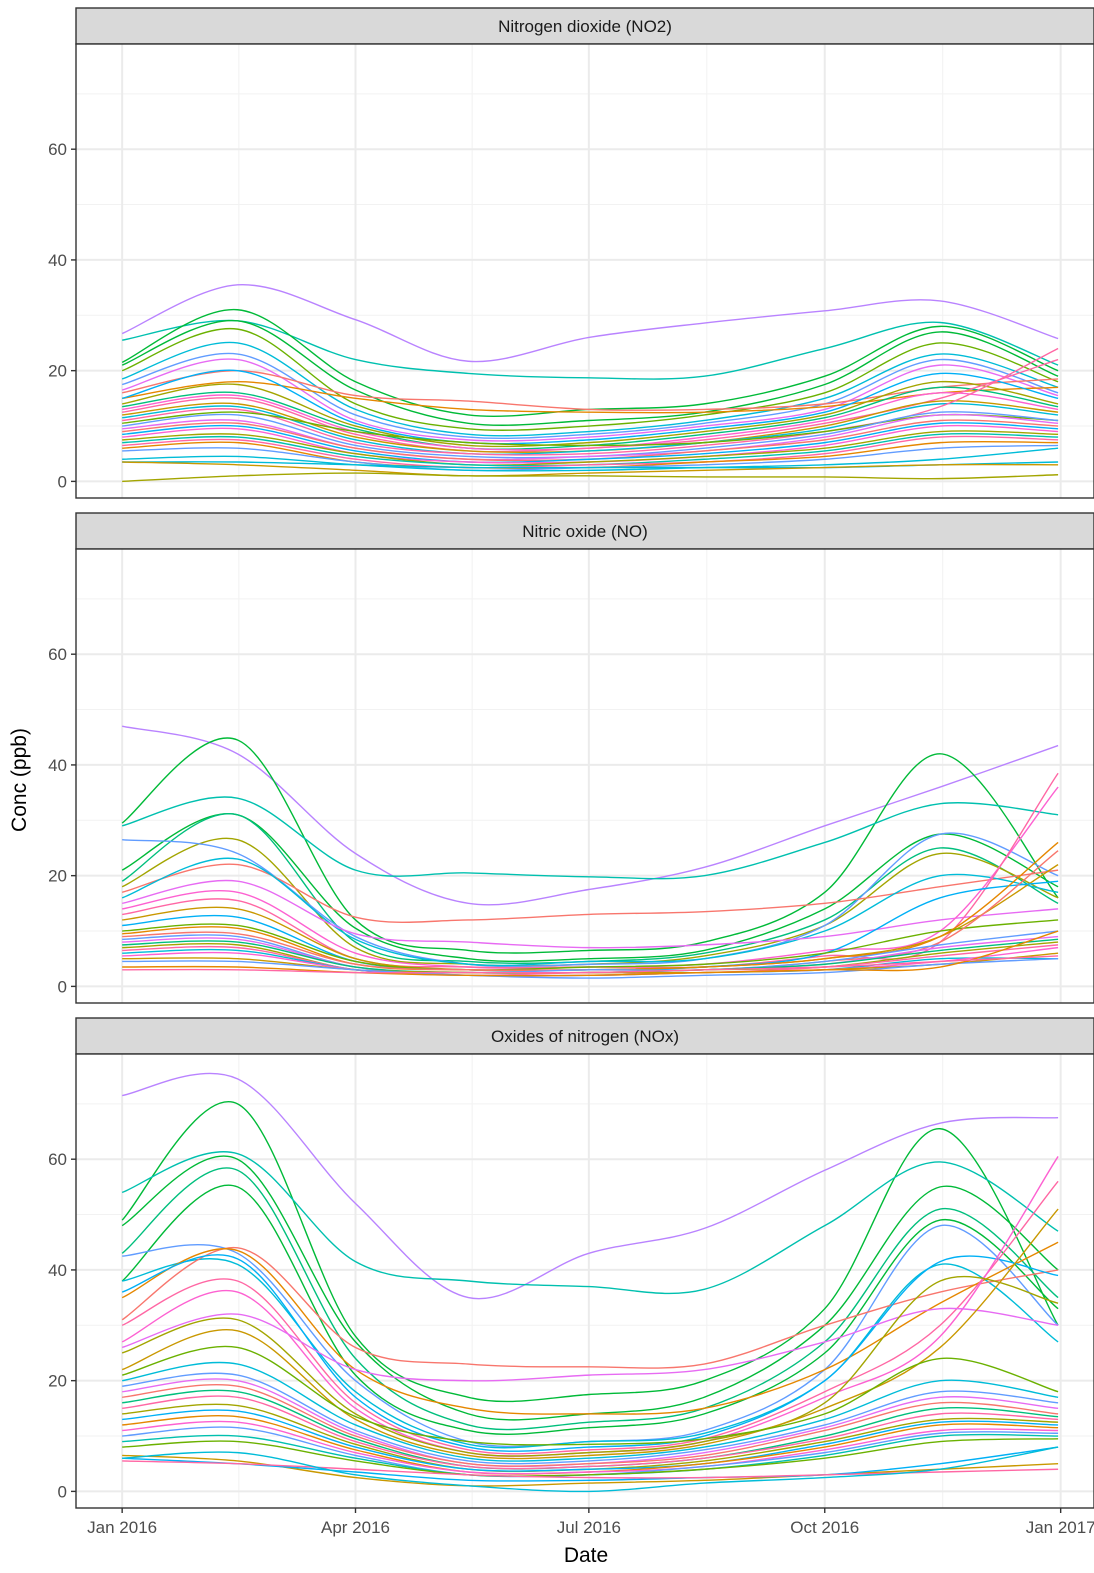 The image size is (1094, 1573). Describe the element at coordinates (589, 1527) in the screenshot. I see `x-tick-label: Jul 2016` at that location.